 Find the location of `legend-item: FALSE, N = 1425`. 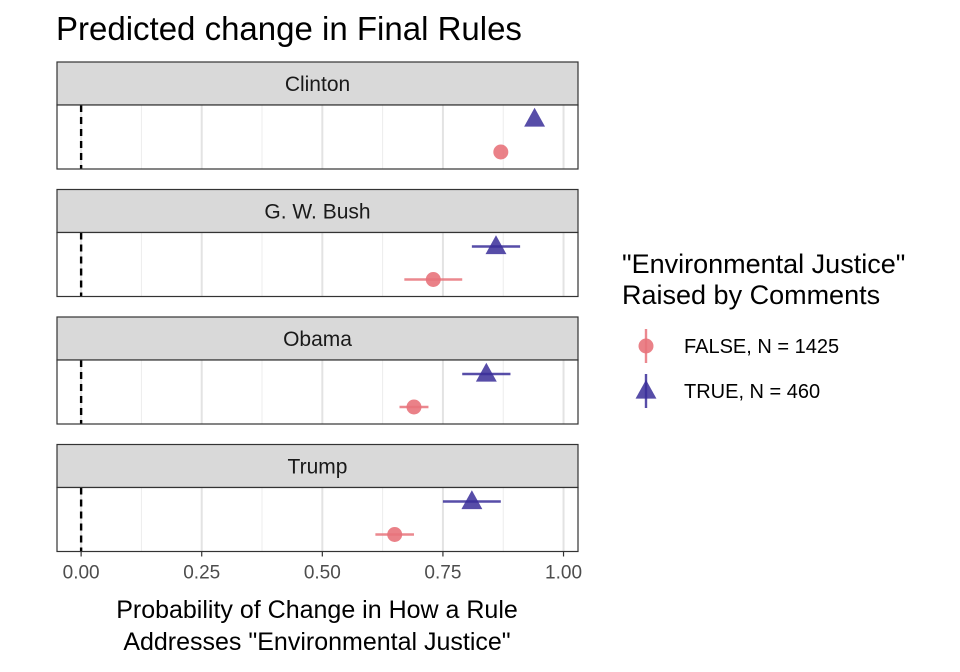

legend-item: FALSE, N = 1425 is located at coordinates (738, 346).